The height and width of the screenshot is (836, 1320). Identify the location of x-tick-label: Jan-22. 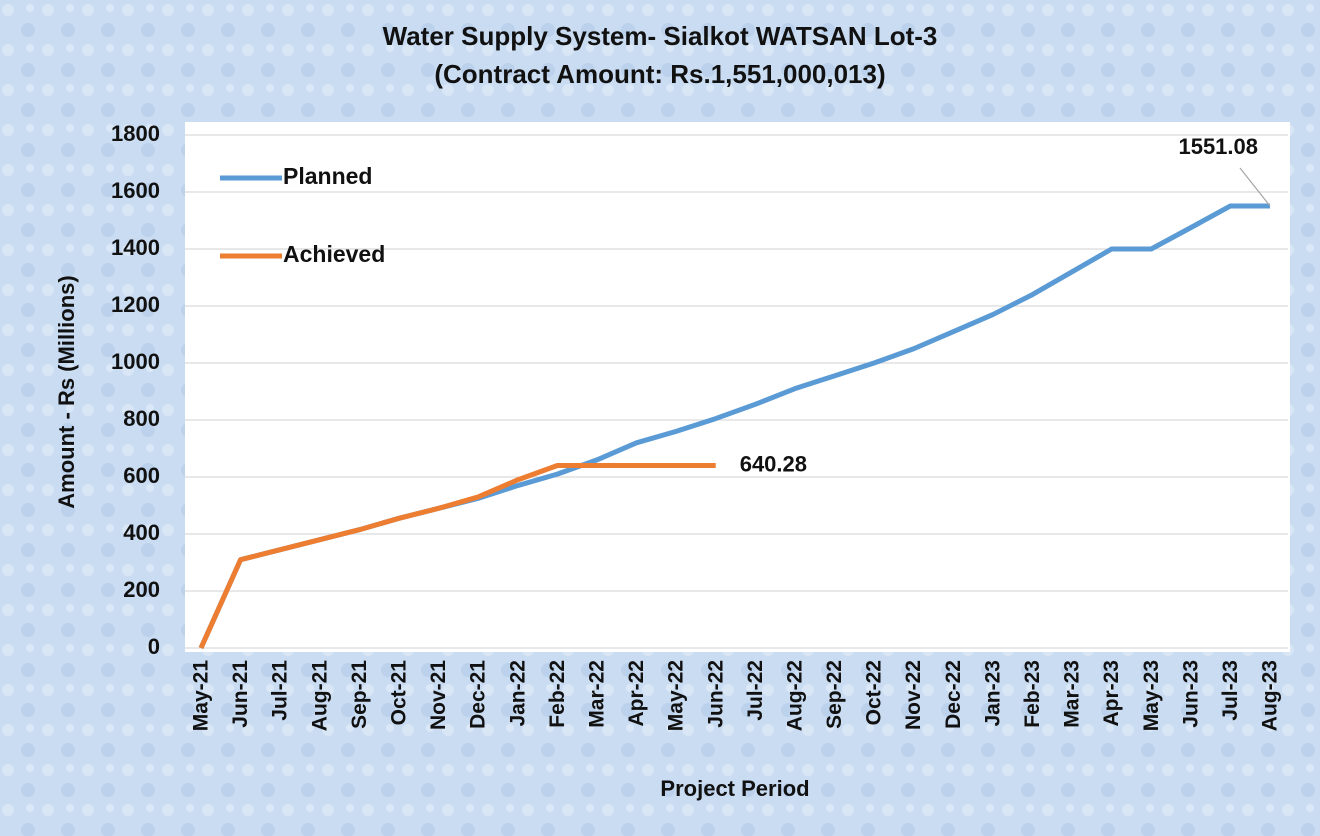
(517, 693).